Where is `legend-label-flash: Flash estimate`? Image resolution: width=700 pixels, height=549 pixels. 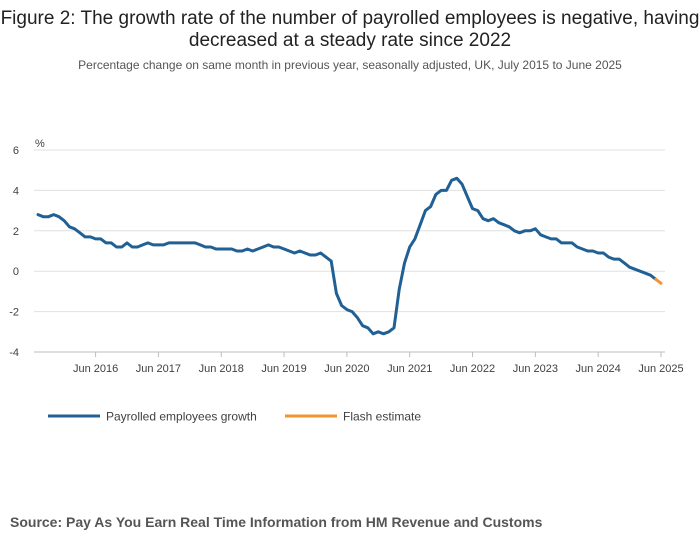 legend-label-flash: Flash estimate is located at coordinates (382, 417).